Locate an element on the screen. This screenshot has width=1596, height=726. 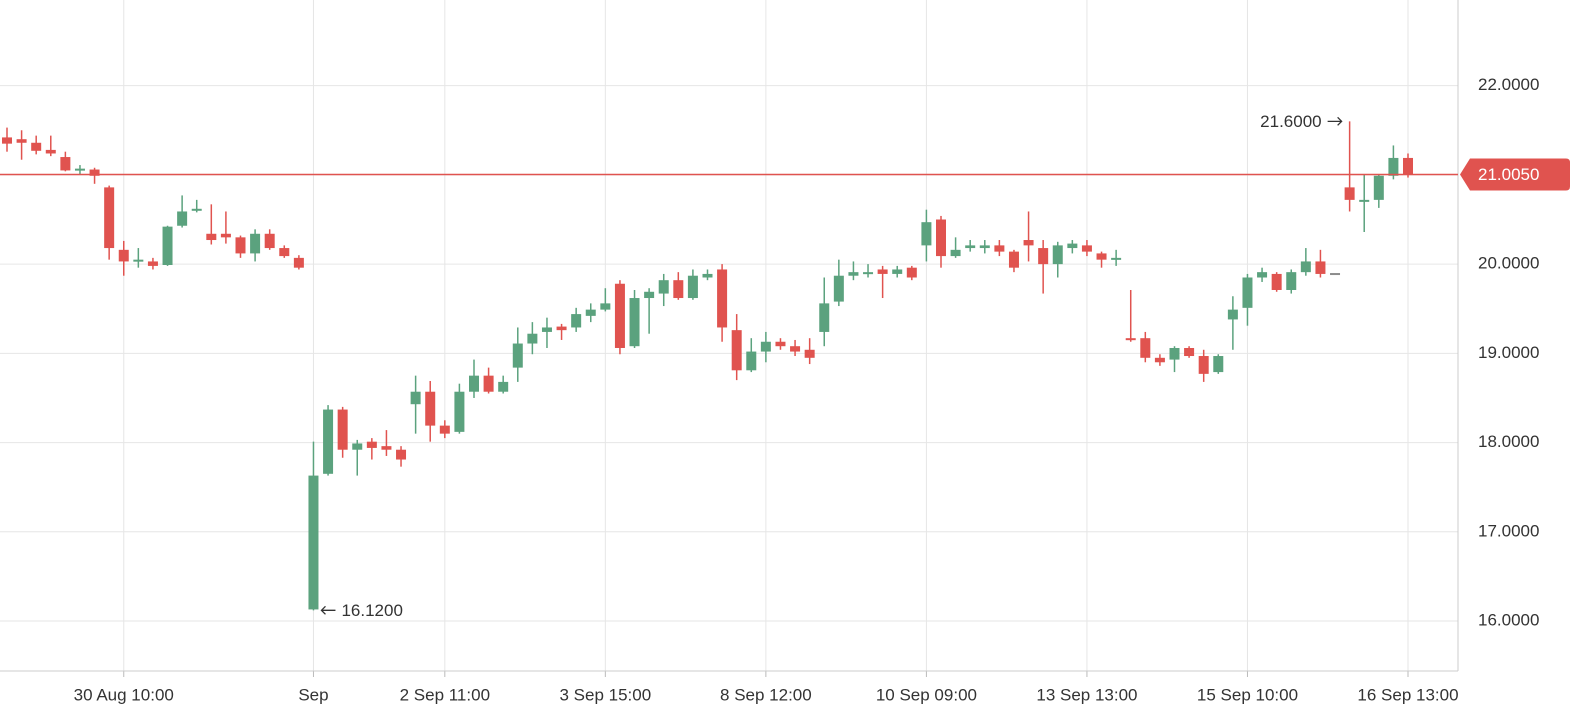
last-price-badge is located at coordinates (1515, 174).